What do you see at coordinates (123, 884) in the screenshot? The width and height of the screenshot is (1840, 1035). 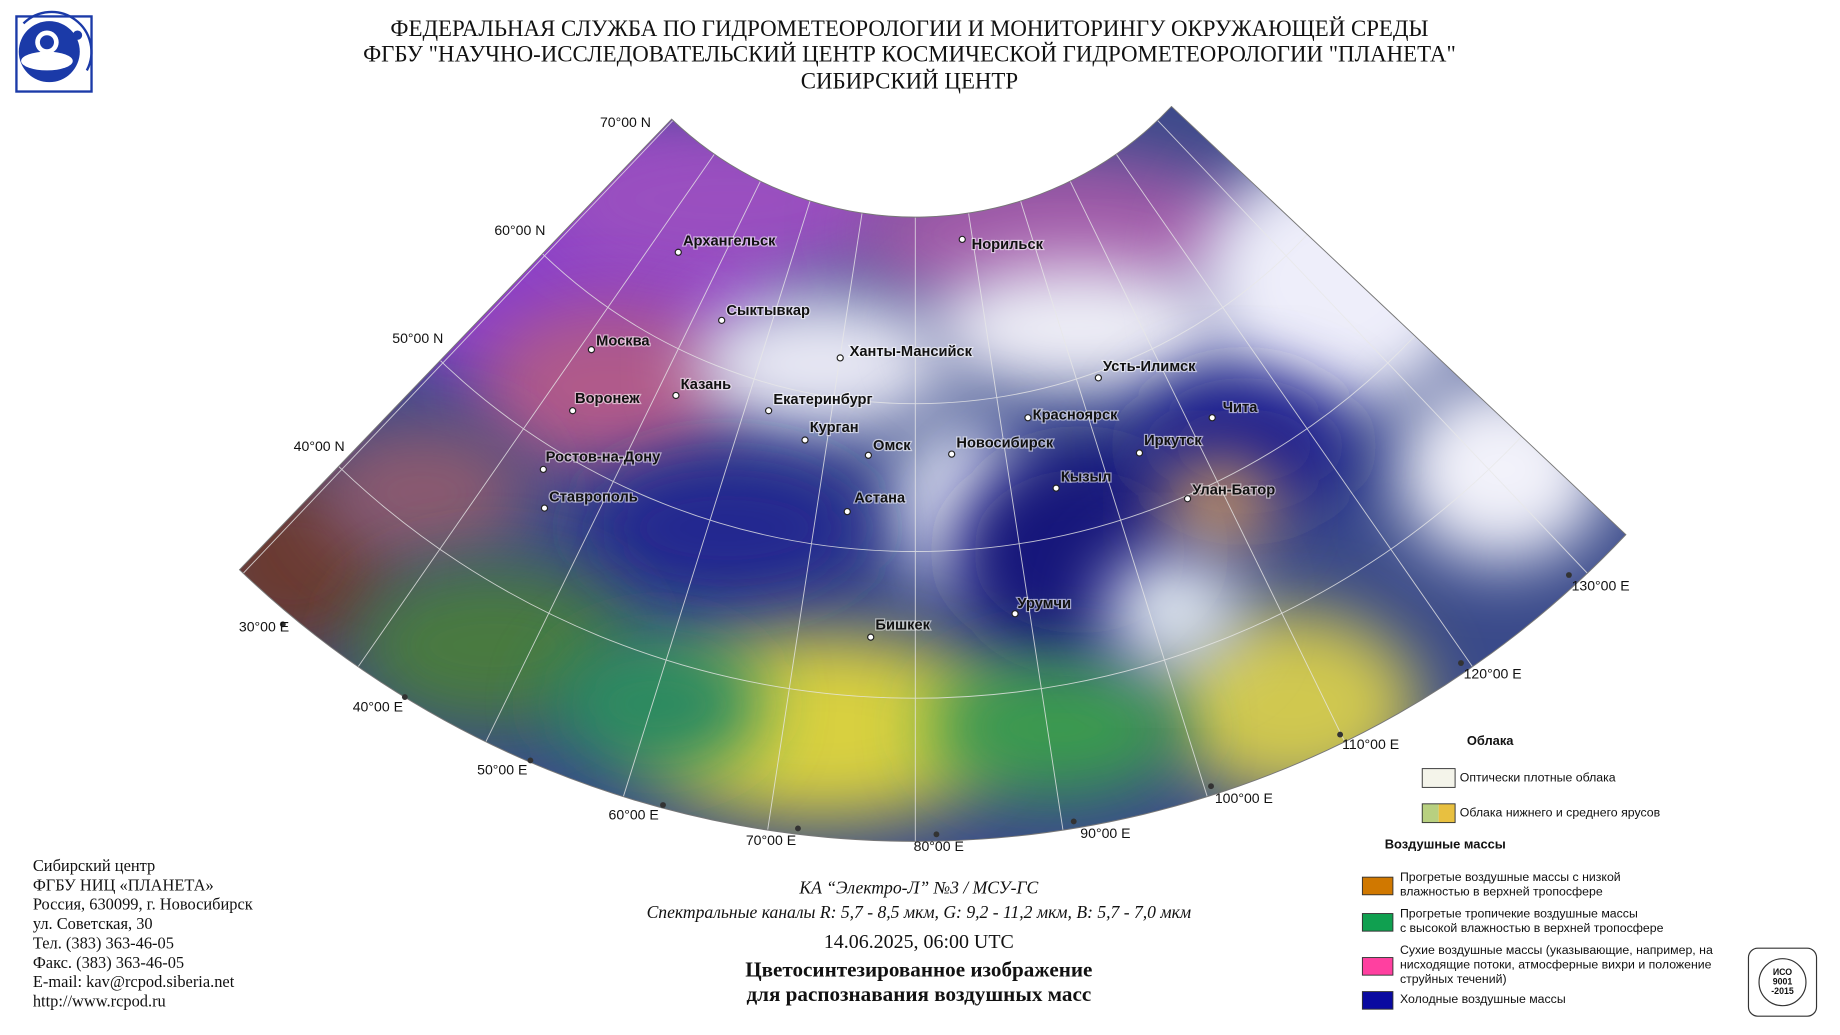 I see `contact-line: ФГБУ НИЦ «ПЛАНЕТА»` at bounding box center [123, 884].